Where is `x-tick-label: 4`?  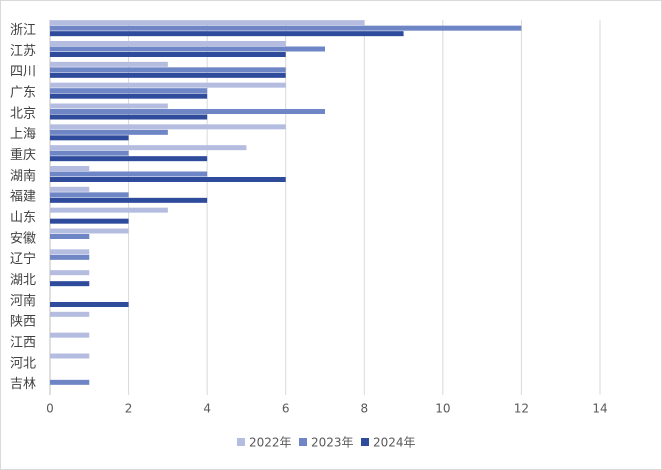 x-tick-label: 4 is located at coordinates (207, 409).